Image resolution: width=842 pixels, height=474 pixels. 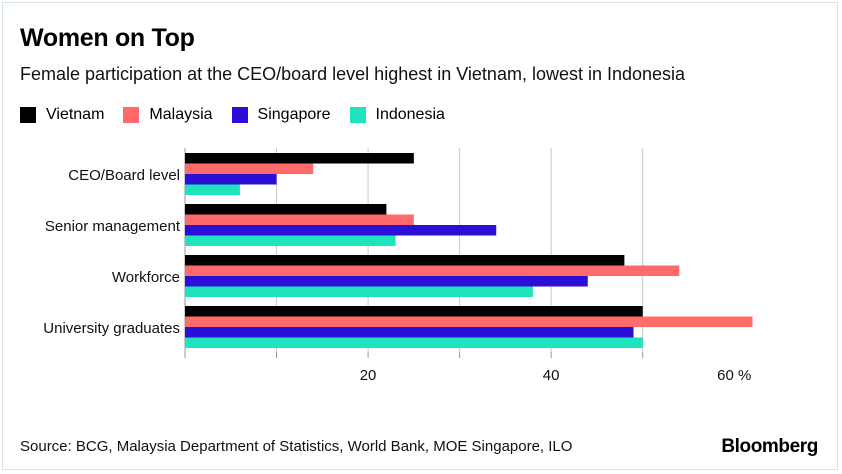 I want to click on bar-senior-management-singapore, so click(x=341, y=230).